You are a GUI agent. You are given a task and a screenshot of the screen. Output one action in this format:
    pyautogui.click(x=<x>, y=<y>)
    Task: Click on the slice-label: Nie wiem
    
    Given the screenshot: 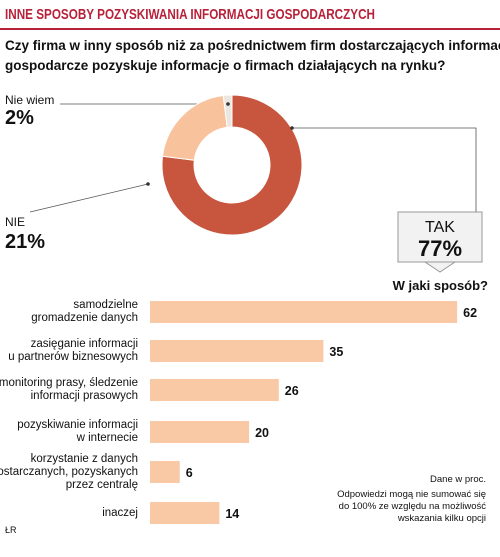 What is the action you would take?
    pyautogui.click(x=29, y=100)
    